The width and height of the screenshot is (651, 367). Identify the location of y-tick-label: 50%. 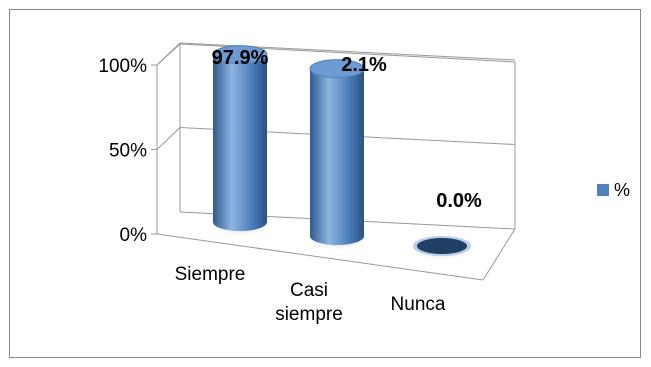
(128, 151).